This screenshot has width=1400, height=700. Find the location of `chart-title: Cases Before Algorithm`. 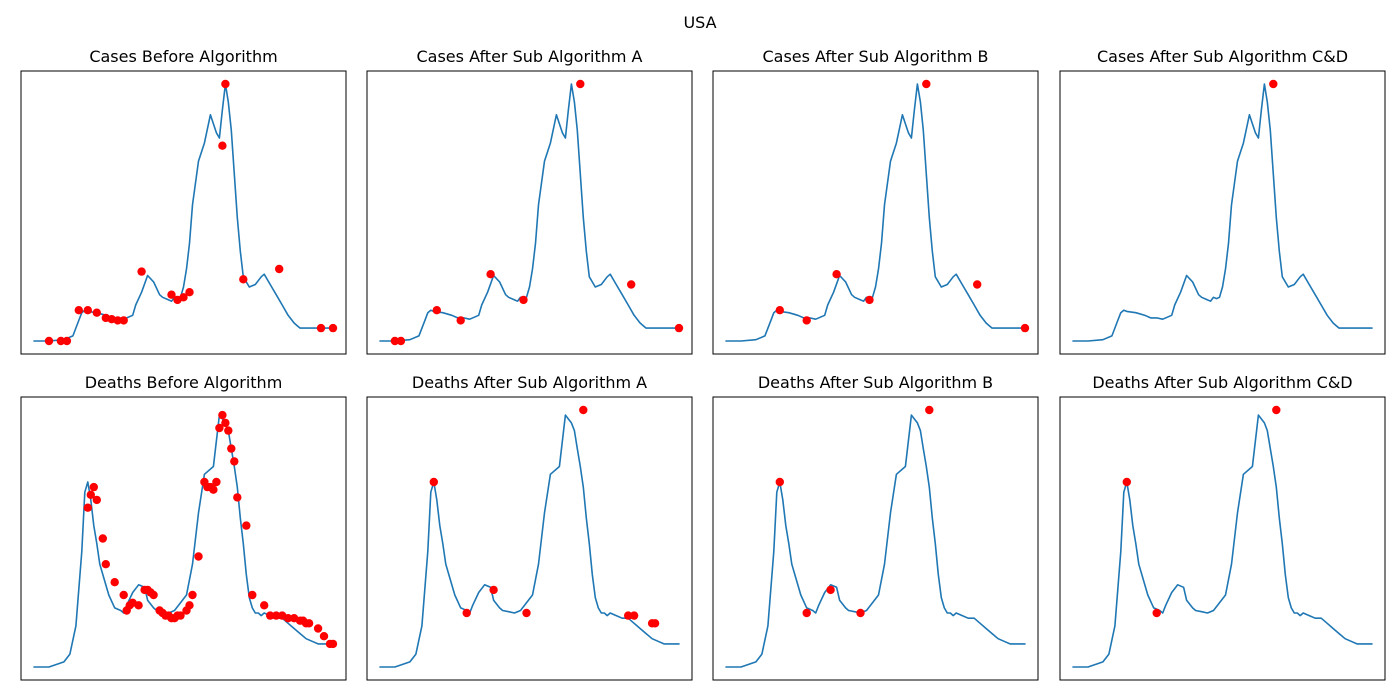

chart-title: Cases Before Algorithm is located at coordinates (183, 56).